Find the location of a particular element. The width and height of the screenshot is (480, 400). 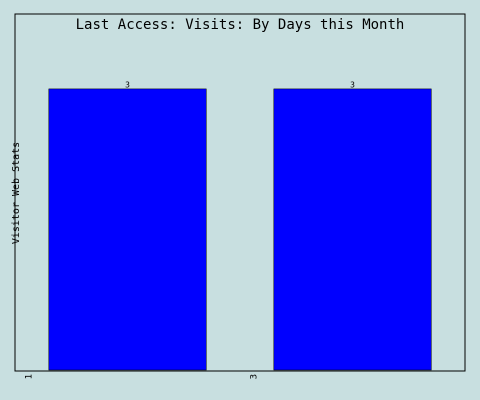

data-label-3: 3 is located at coordinates (352, 84).